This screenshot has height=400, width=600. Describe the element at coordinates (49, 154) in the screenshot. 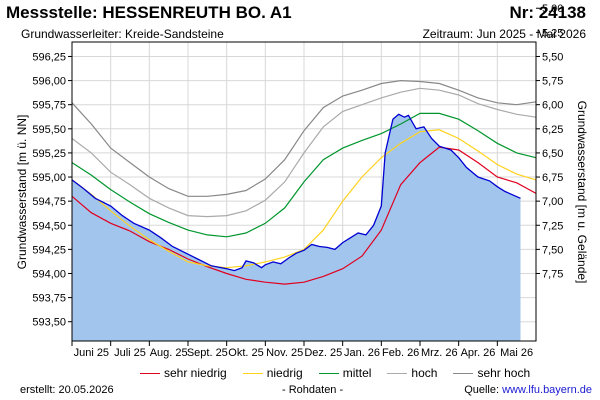

I see `left-tick-label: 595,25` at that location.